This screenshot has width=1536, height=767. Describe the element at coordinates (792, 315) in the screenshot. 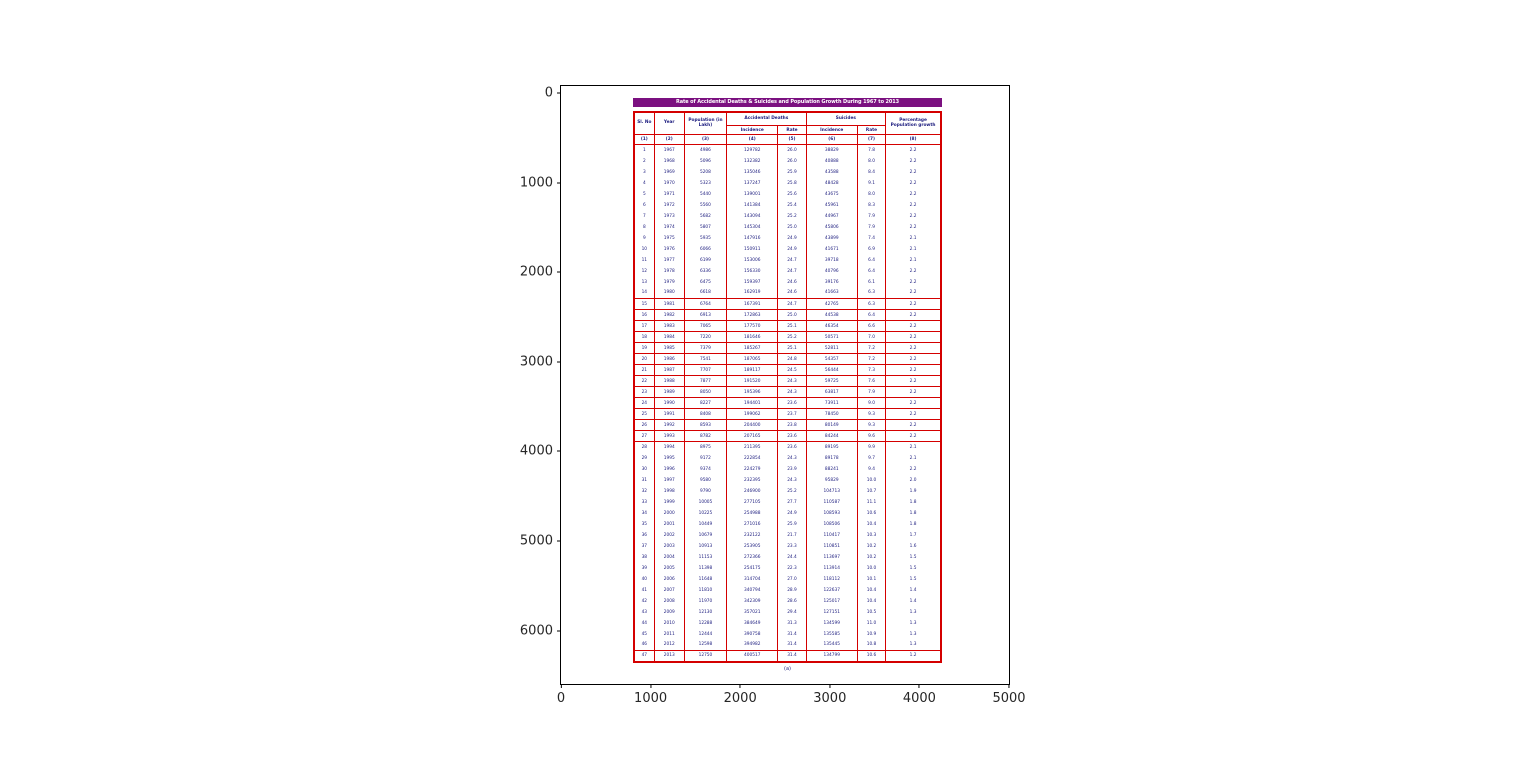

I see `table-cell: 25.0` at that location.